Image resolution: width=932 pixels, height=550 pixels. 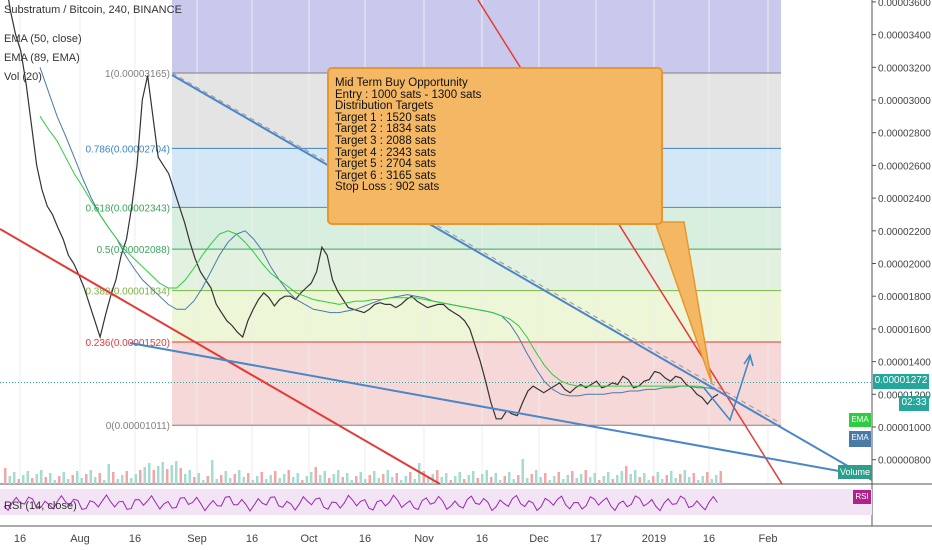 What do you see at coordinates (23, 77) in the screenshot?
I see `volume-legend: Vol (20)` at bounding box center [23, 77].